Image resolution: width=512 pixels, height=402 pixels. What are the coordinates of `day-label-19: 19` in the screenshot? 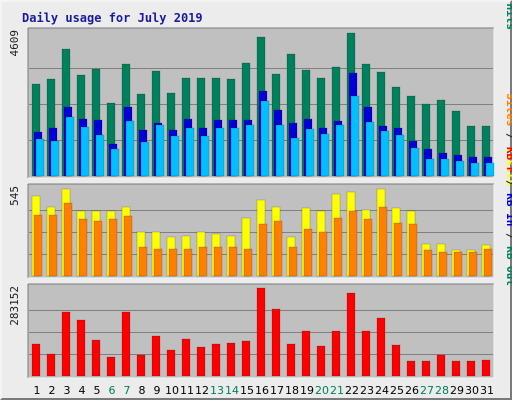 It's located at (307, 390).